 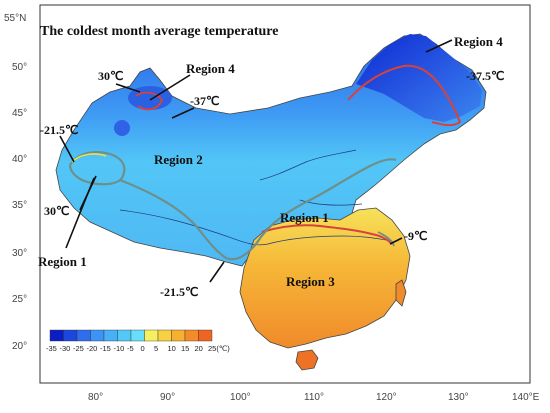 What do you see at coordinates (386, 397) in the screenshot?
I see `lon-tick-label: 120°` at bounding box center [386, 397].